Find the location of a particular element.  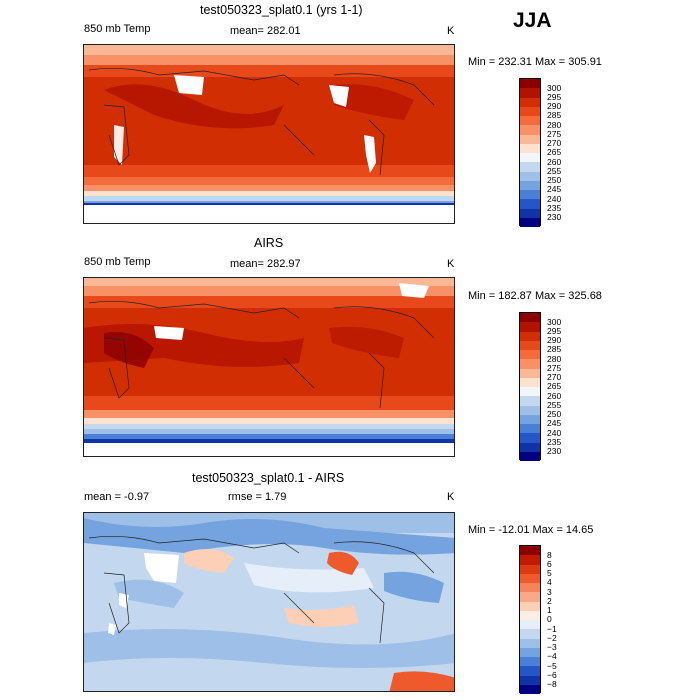

panel1-tick: 265 is located at coordinates (554, 152).